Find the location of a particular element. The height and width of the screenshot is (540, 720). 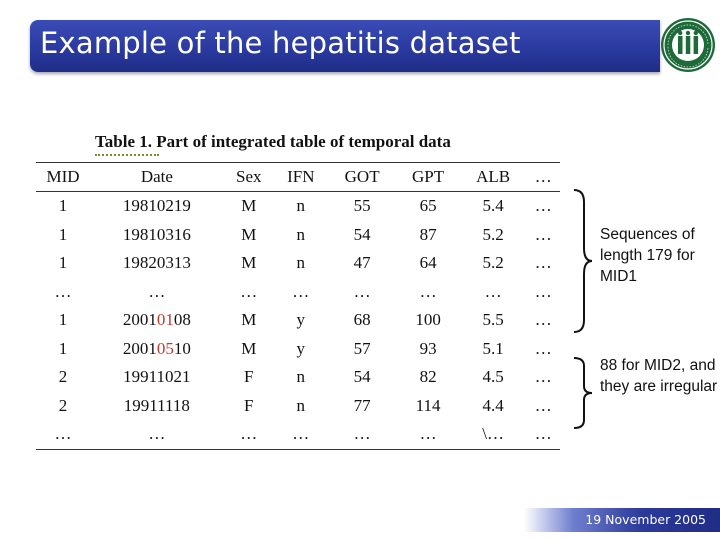

cell-gpt: 64 is located at coordinates (428, 263).